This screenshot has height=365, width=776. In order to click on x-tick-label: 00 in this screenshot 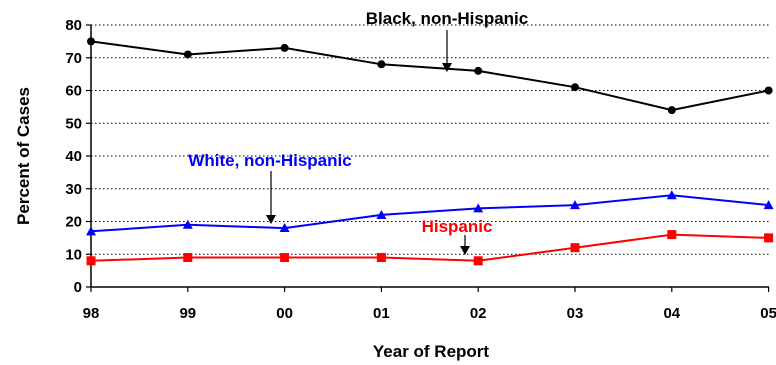, I will do `click(284, 313)`.